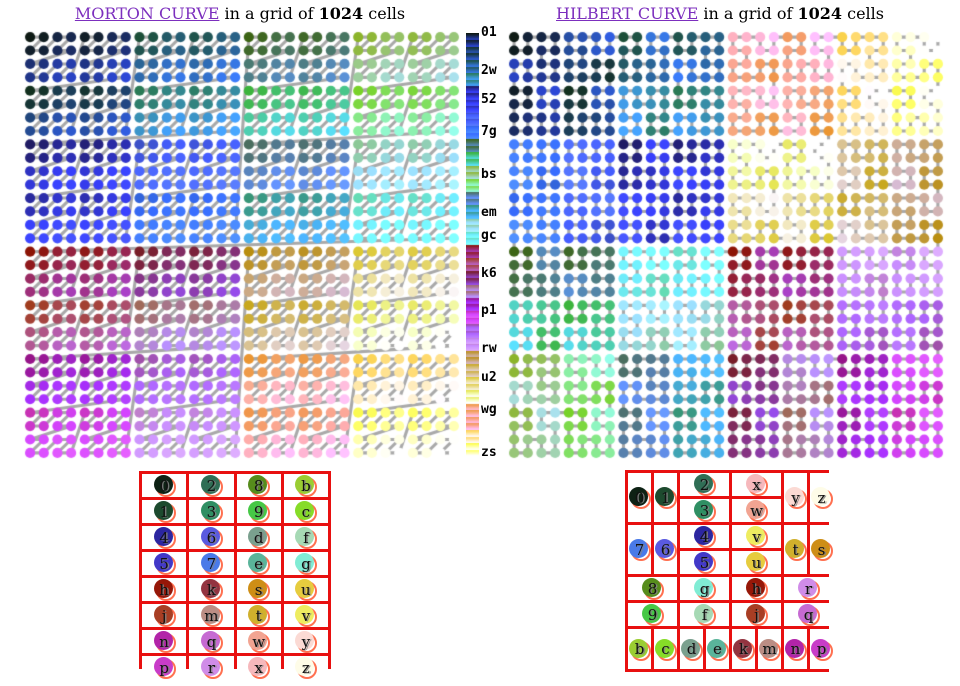 This screenshot has width=960, height=686. I want to click on char-marker-w: w, so click(259, 641).